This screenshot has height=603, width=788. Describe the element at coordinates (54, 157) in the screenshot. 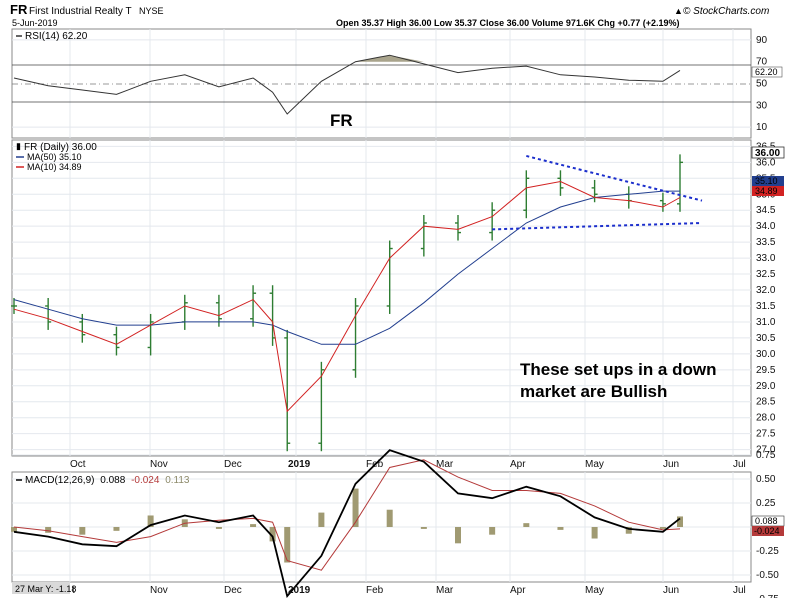

I see `ma50-label: MA(50) 35.10` at that location.